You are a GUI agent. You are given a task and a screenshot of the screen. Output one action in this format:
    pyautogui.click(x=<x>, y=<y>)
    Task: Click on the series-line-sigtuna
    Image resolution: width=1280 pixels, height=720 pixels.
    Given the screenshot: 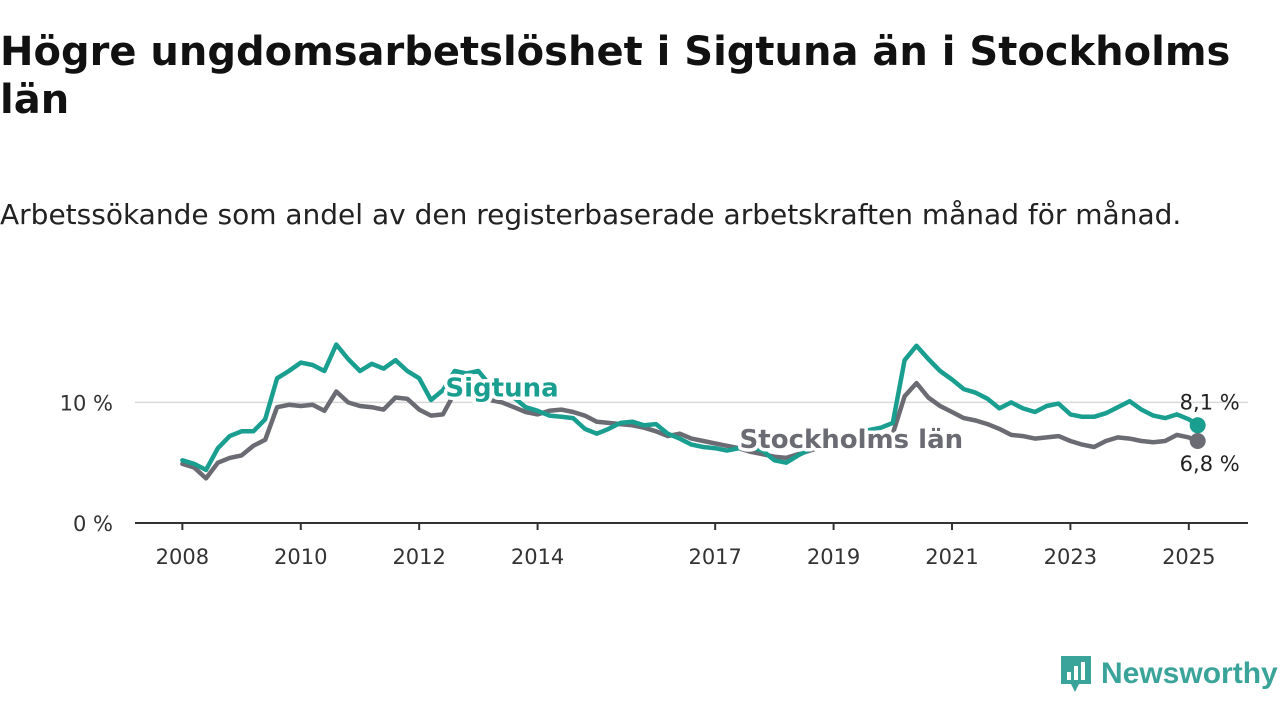 What is the action you would take?
    pyautogui.click(x=690, y=407)
    